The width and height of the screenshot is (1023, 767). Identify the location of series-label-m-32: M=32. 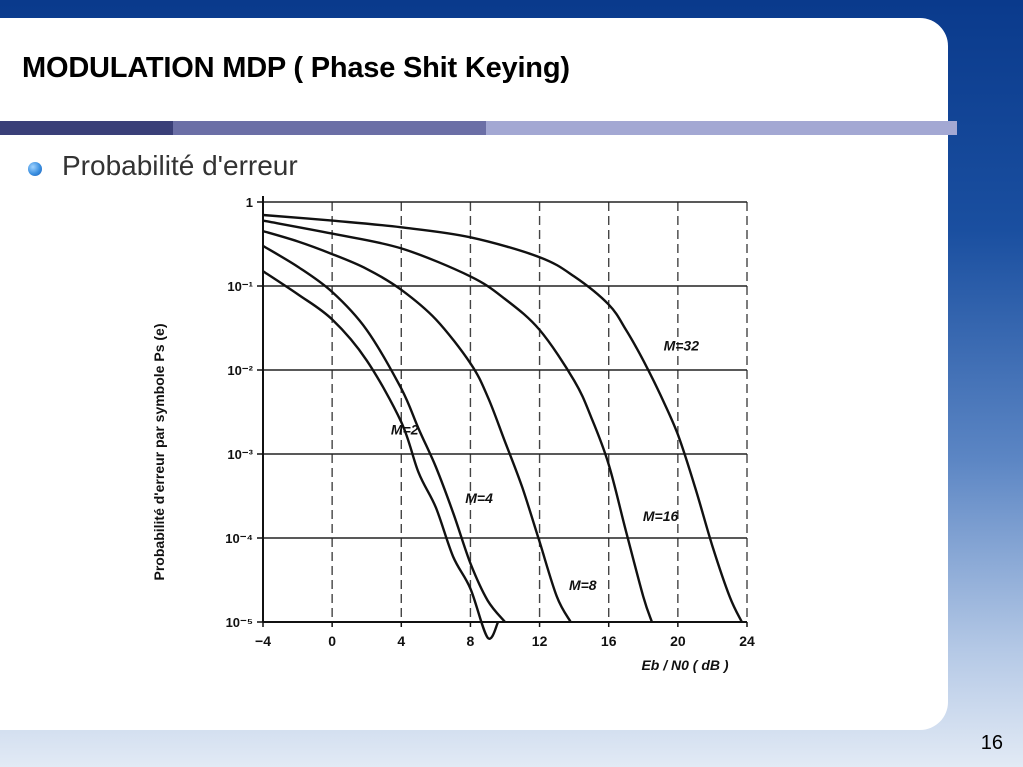
(682, 346).